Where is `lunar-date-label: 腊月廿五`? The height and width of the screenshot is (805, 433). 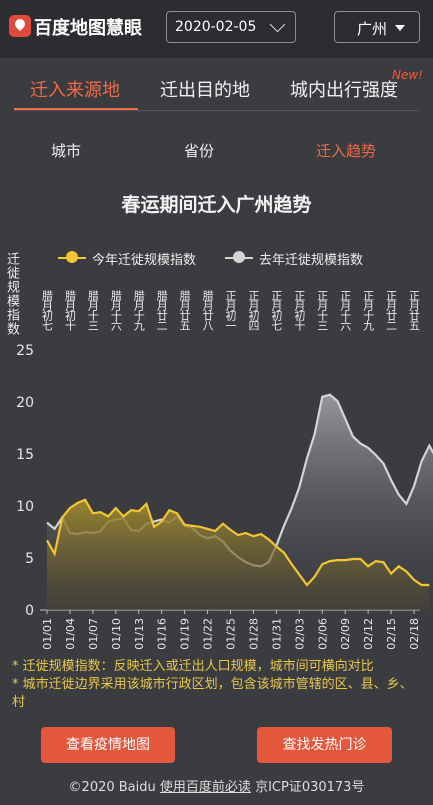 lunar-date-label: 腊月廿五 is located at coordinates (184, 310).